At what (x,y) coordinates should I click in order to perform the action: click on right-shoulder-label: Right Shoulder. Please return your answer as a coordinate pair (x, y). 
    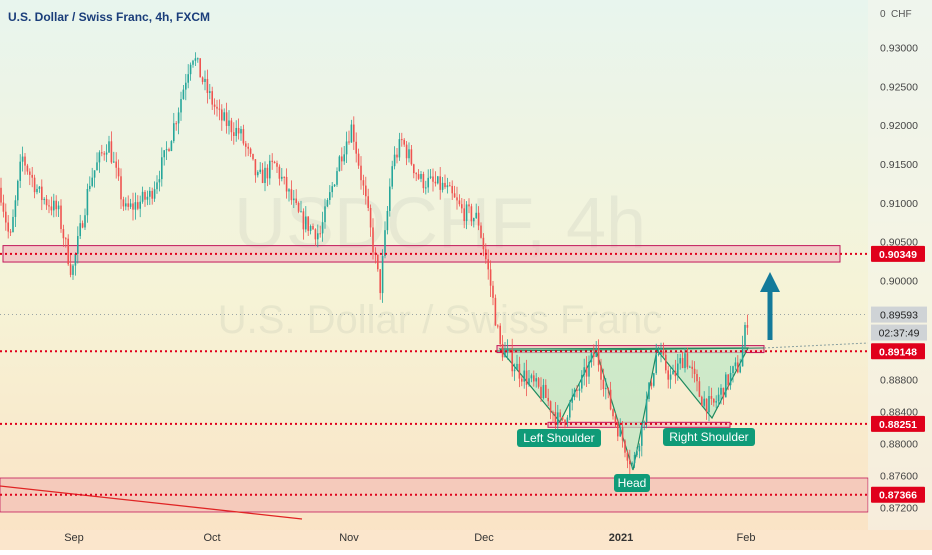
    Looking at the image, I should click on (708, 437).